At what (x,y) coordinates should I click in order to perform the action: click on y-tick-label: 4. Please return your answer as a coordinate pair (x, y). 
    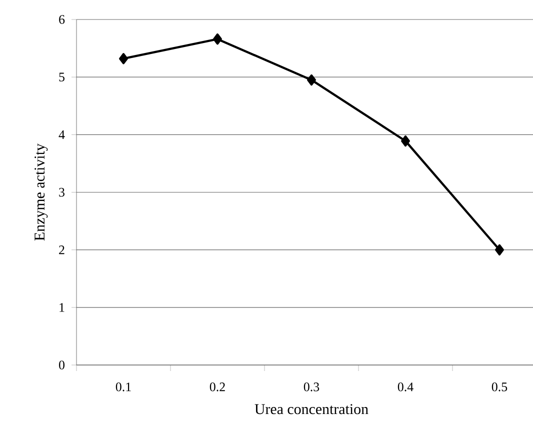
    Looking at the image, I should click on (61, 134).